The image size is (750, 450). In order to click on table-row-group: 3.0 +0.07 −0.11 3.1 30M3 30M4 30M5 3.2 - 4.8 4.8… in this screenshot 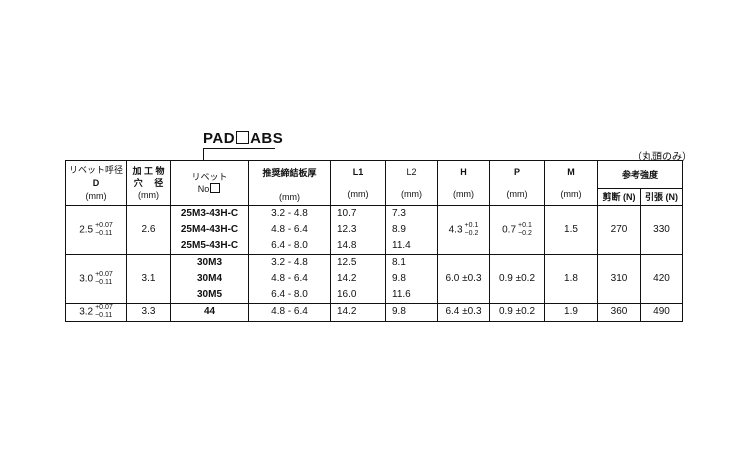, I will do `click(374, 279)`.